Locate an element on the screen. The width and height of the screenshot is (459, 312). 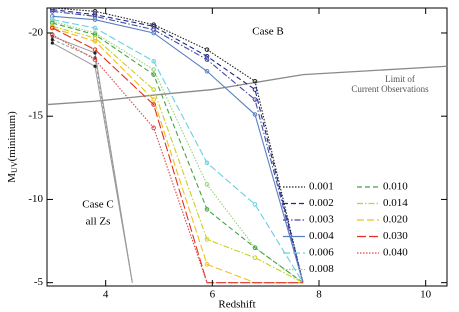
legend-label: 0.030 is located at coordinates (395, 236).